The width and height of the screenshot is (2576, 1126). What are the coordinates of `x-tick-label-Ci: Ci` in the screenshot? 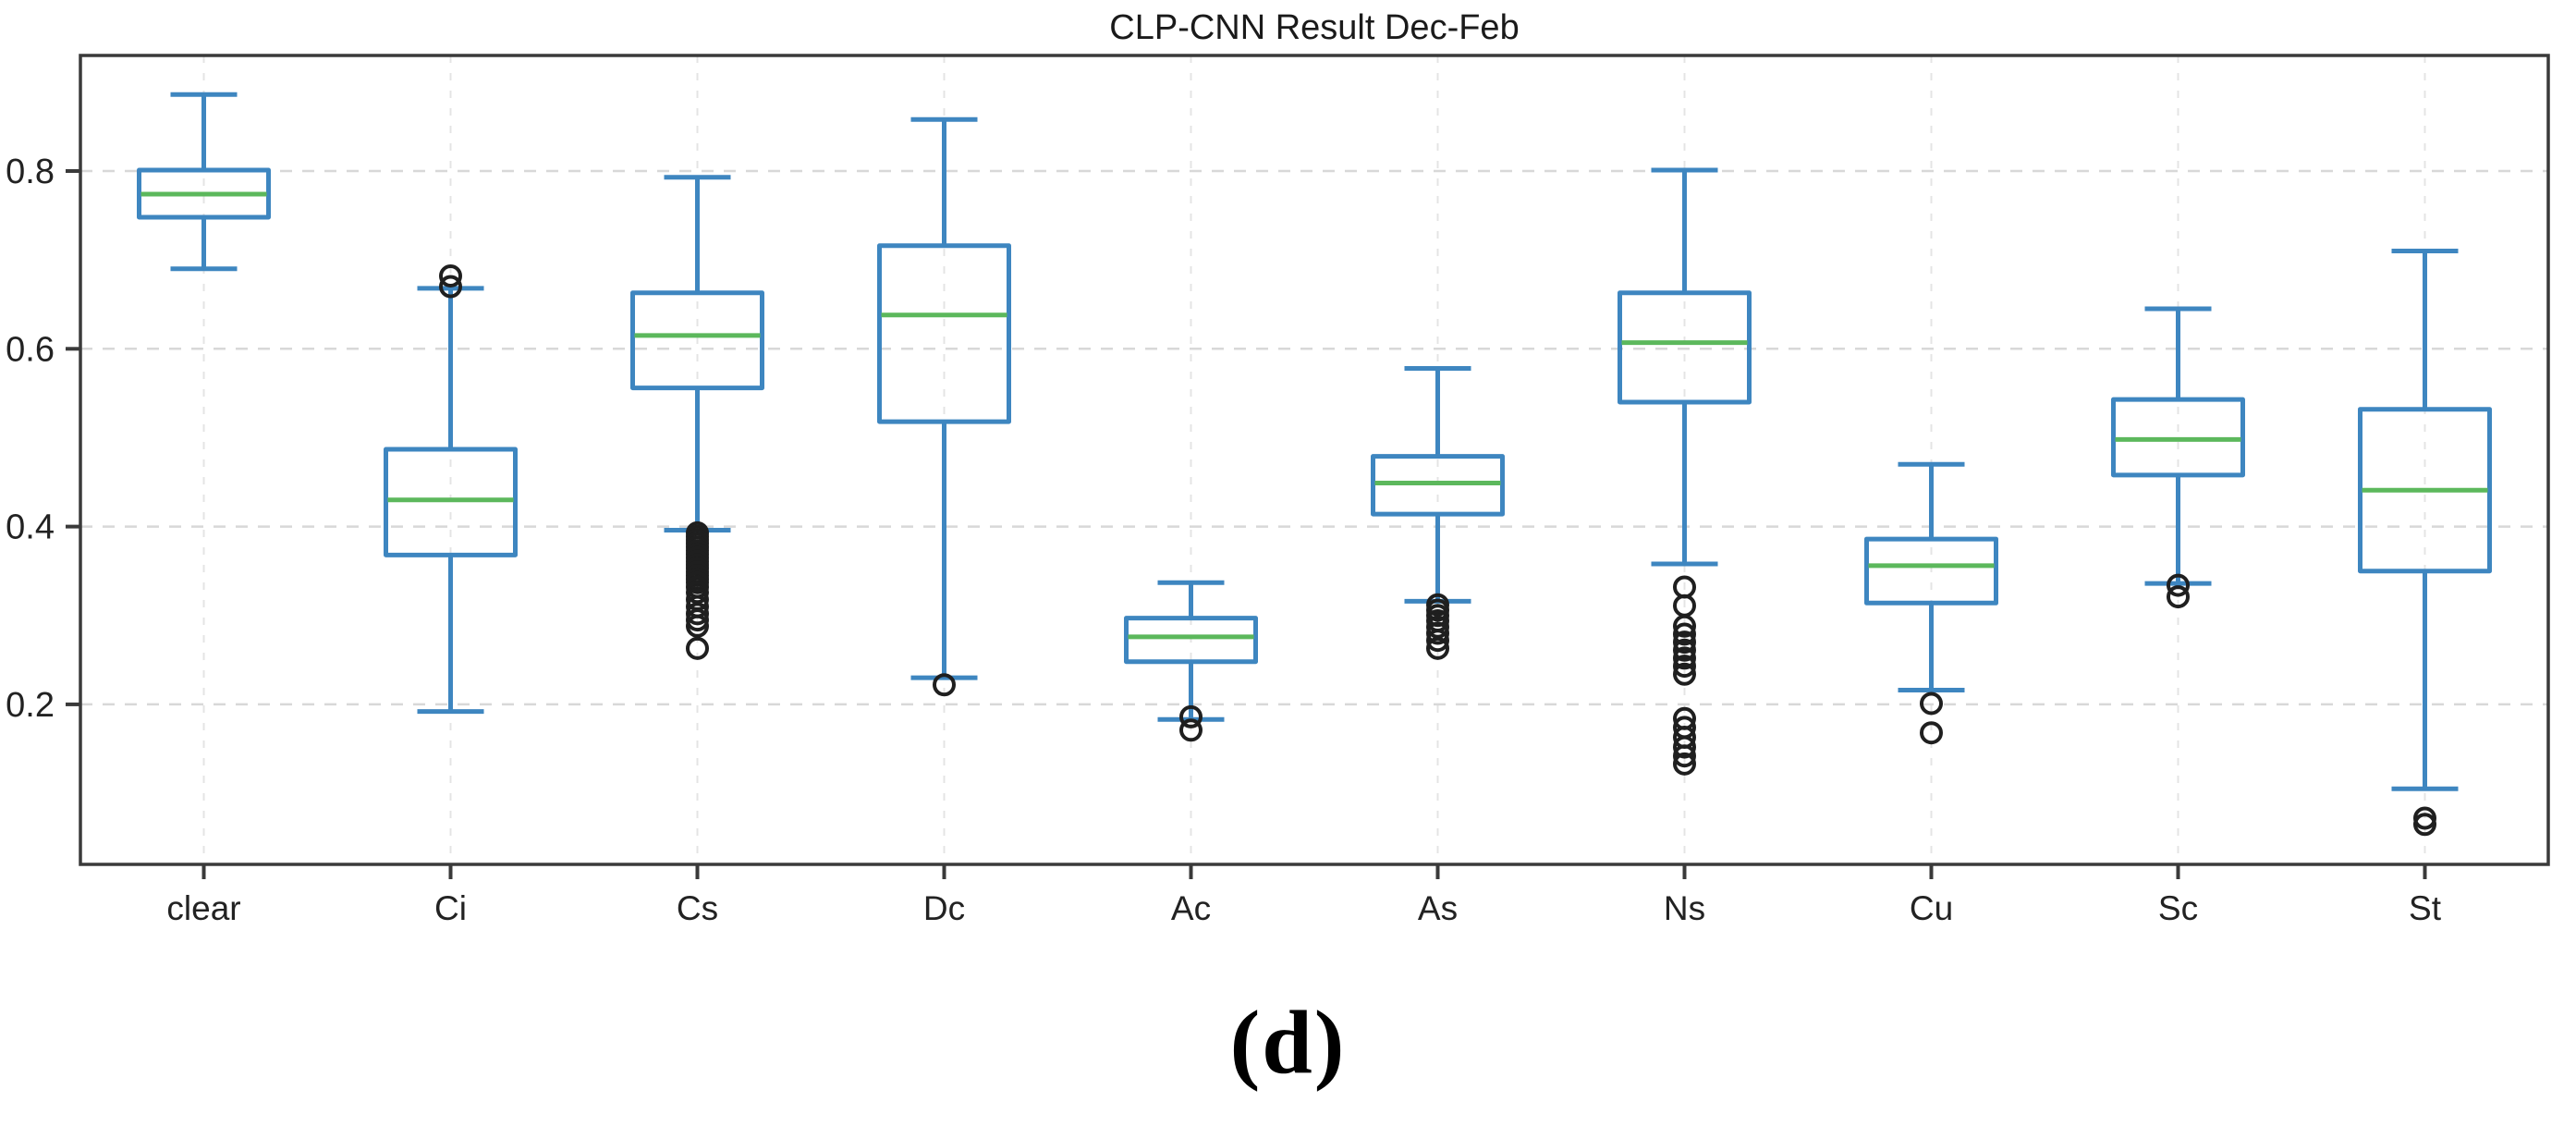 It's located at (450, 908).